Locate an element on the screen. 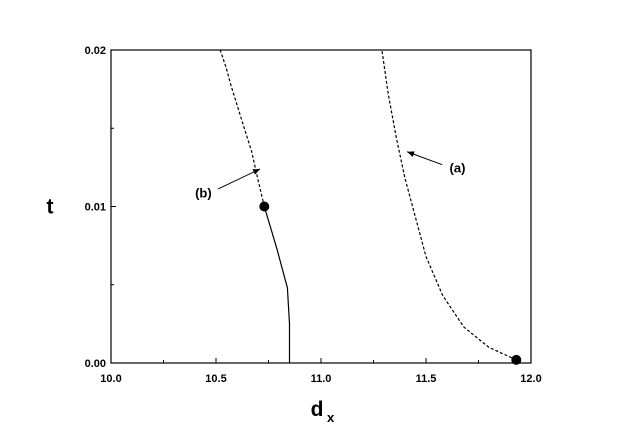 The height and width of the screenshot is (436, 617). y-tick-label: 0.00 is located at coordinates (95, 364).